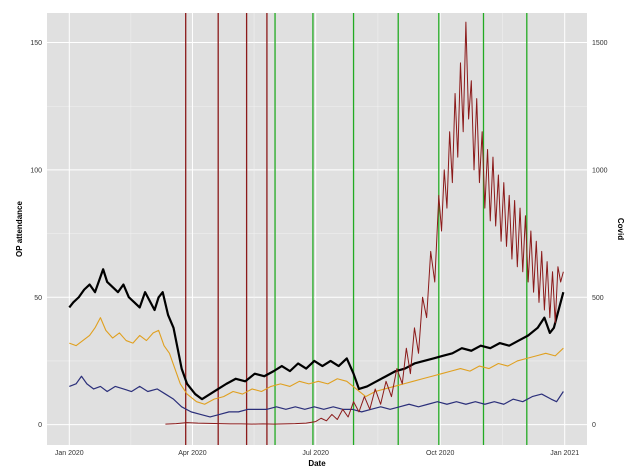 The height and width of the screenshot is (472, 632). I want to click on y-tick-label: 150, so click(36, 43).